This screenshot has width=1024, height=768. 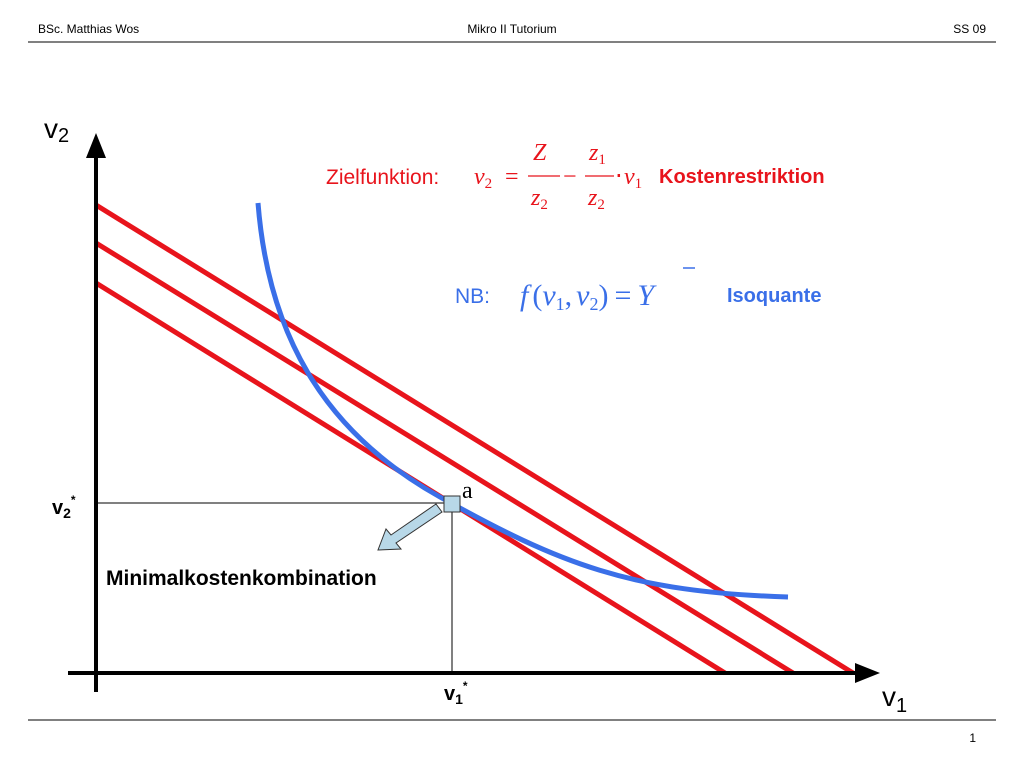 What do you see at coordinates (467, 491) in the screenshot?
I see `point-label: a` at bounding box center [467, 491].